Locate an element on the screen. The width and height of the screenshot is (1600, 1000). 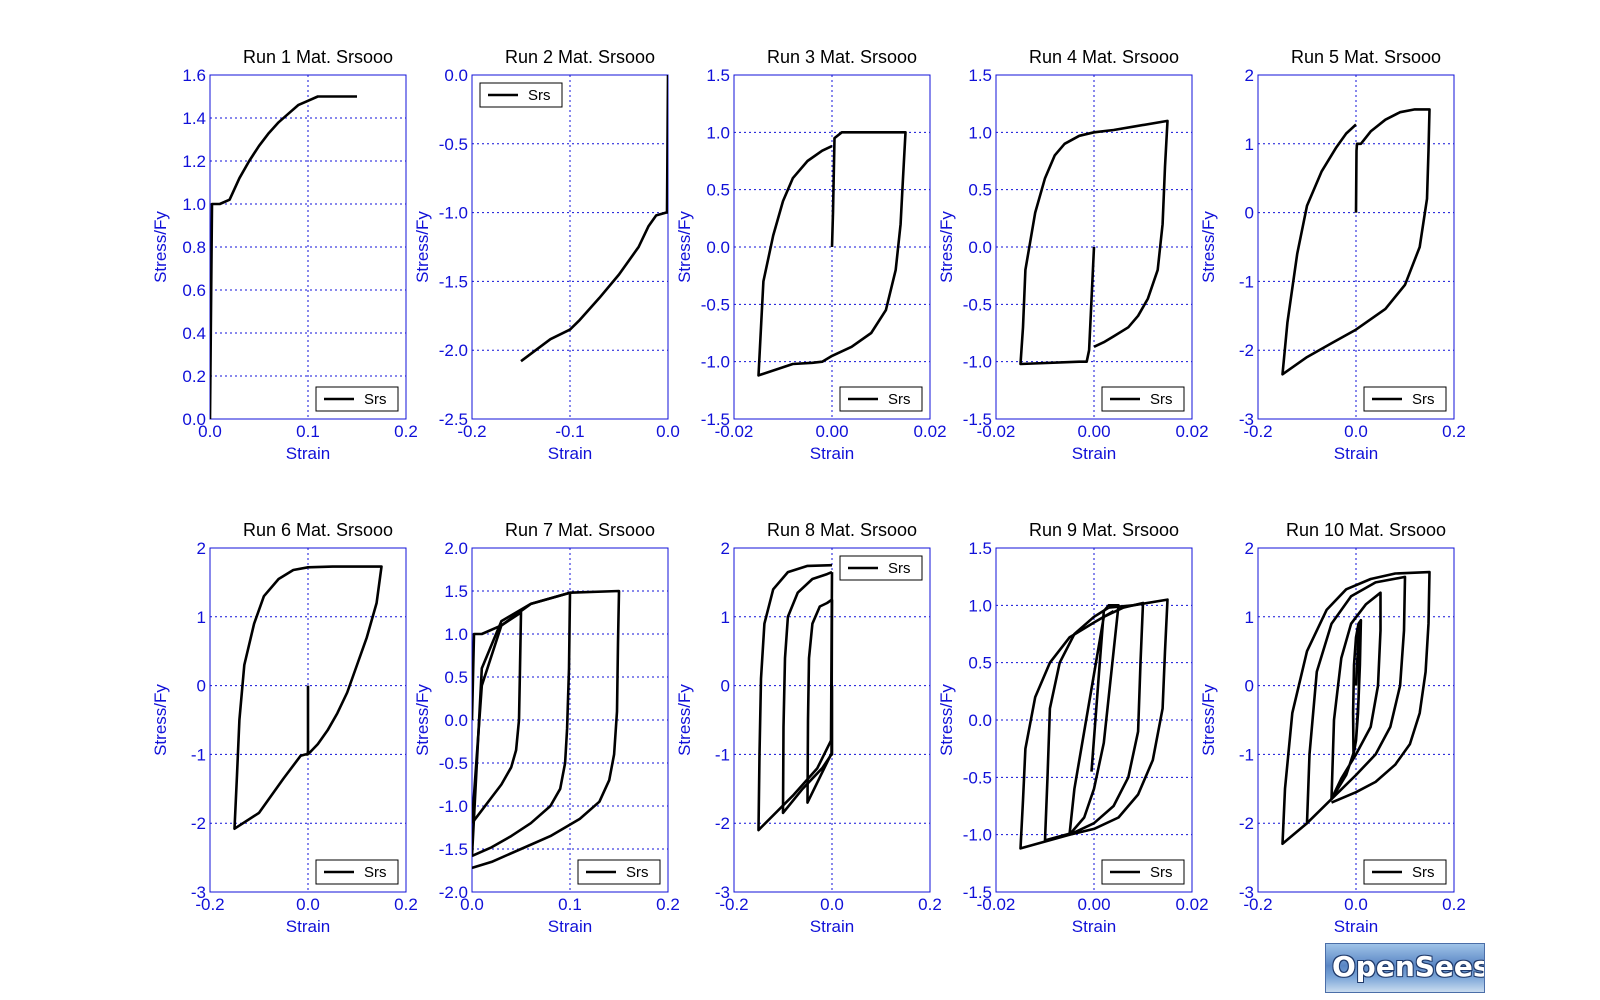
y-tick-label: 0.2 is located at coordinates (194, 376).